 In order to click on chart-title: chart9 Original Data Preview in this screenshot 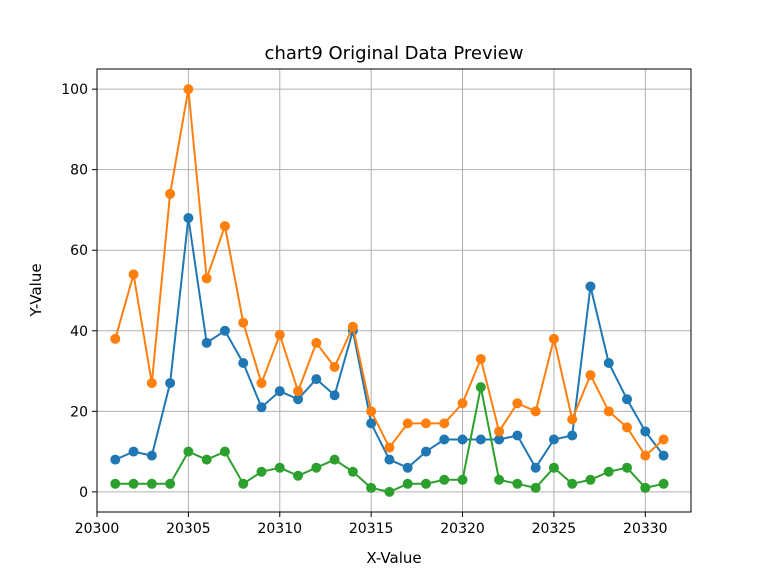, I will do `click(394, 53)`.